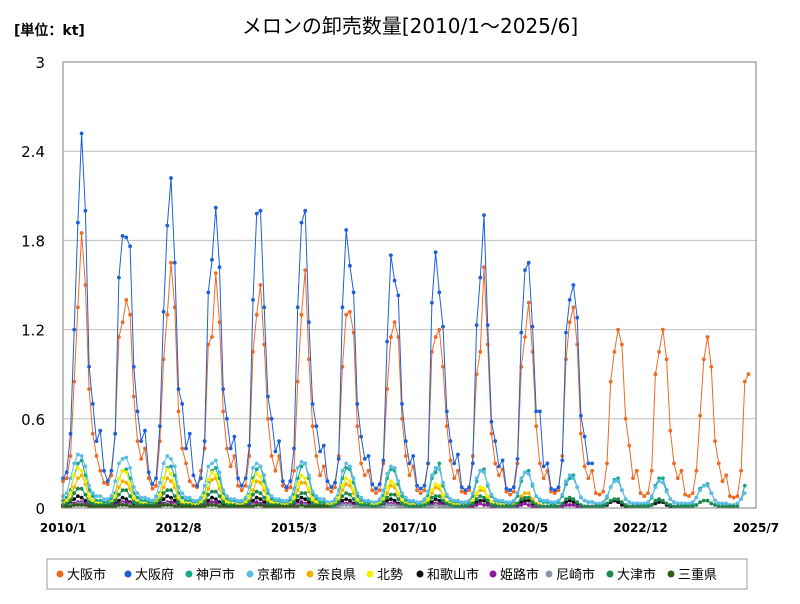 This screenshot has height=604, width=800. Describe the element at coordinates (610, 574) in the screenshot. I see `legend-marker` at that location.